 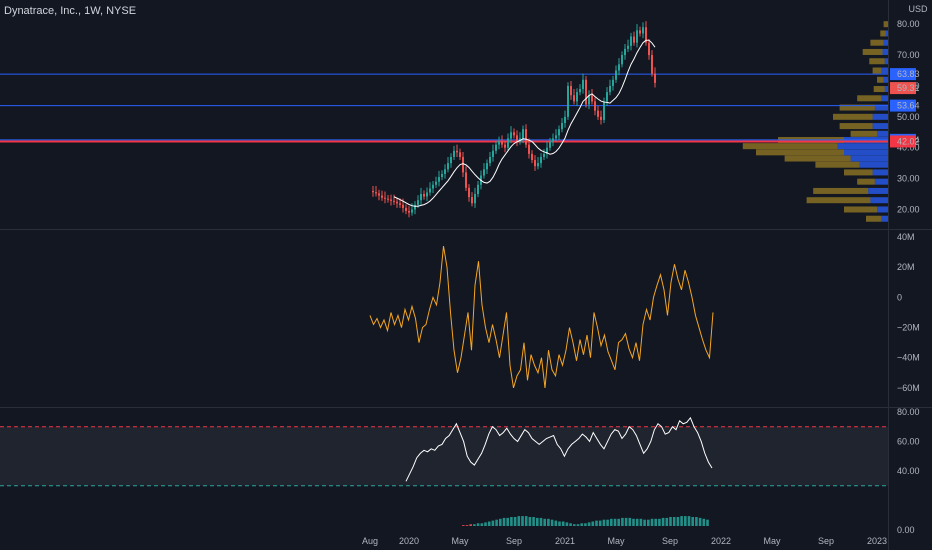 What do you see at coordinates (908, 388) in the screenshot?
I see `oscillator-axis-tick: −60M` at bounding box center [908, 388].